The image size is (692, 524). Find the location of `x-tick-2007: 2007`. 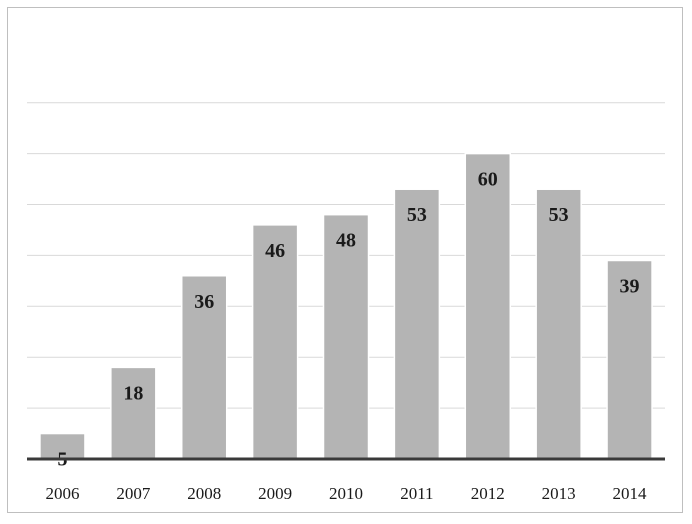

x-tick-2007: 2007 is located at coordinates (133, 493).